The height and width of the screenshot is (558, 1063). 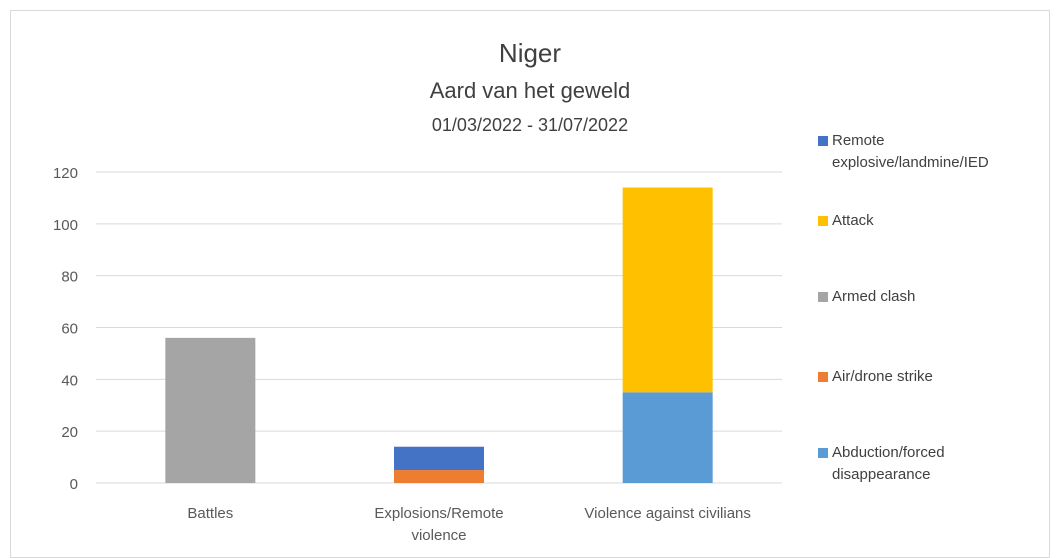 I want to click on y-tick-label: 0, so click(x=74, y=484).